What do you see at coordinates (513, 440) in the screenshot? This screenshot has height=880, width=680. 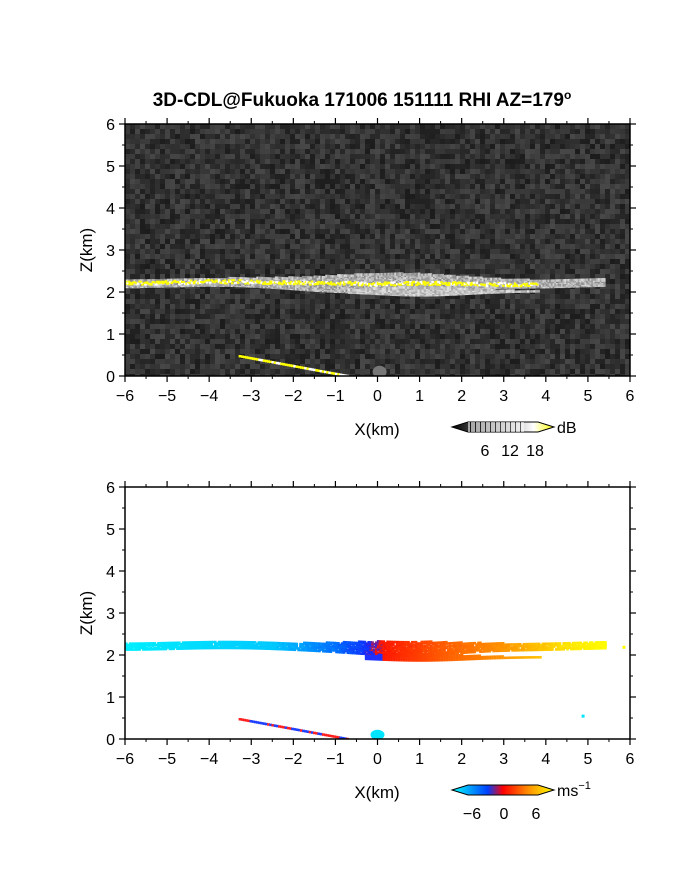 I see `backscatter-colorbar: dB 6 12 18` at bounding box center [513, 440].